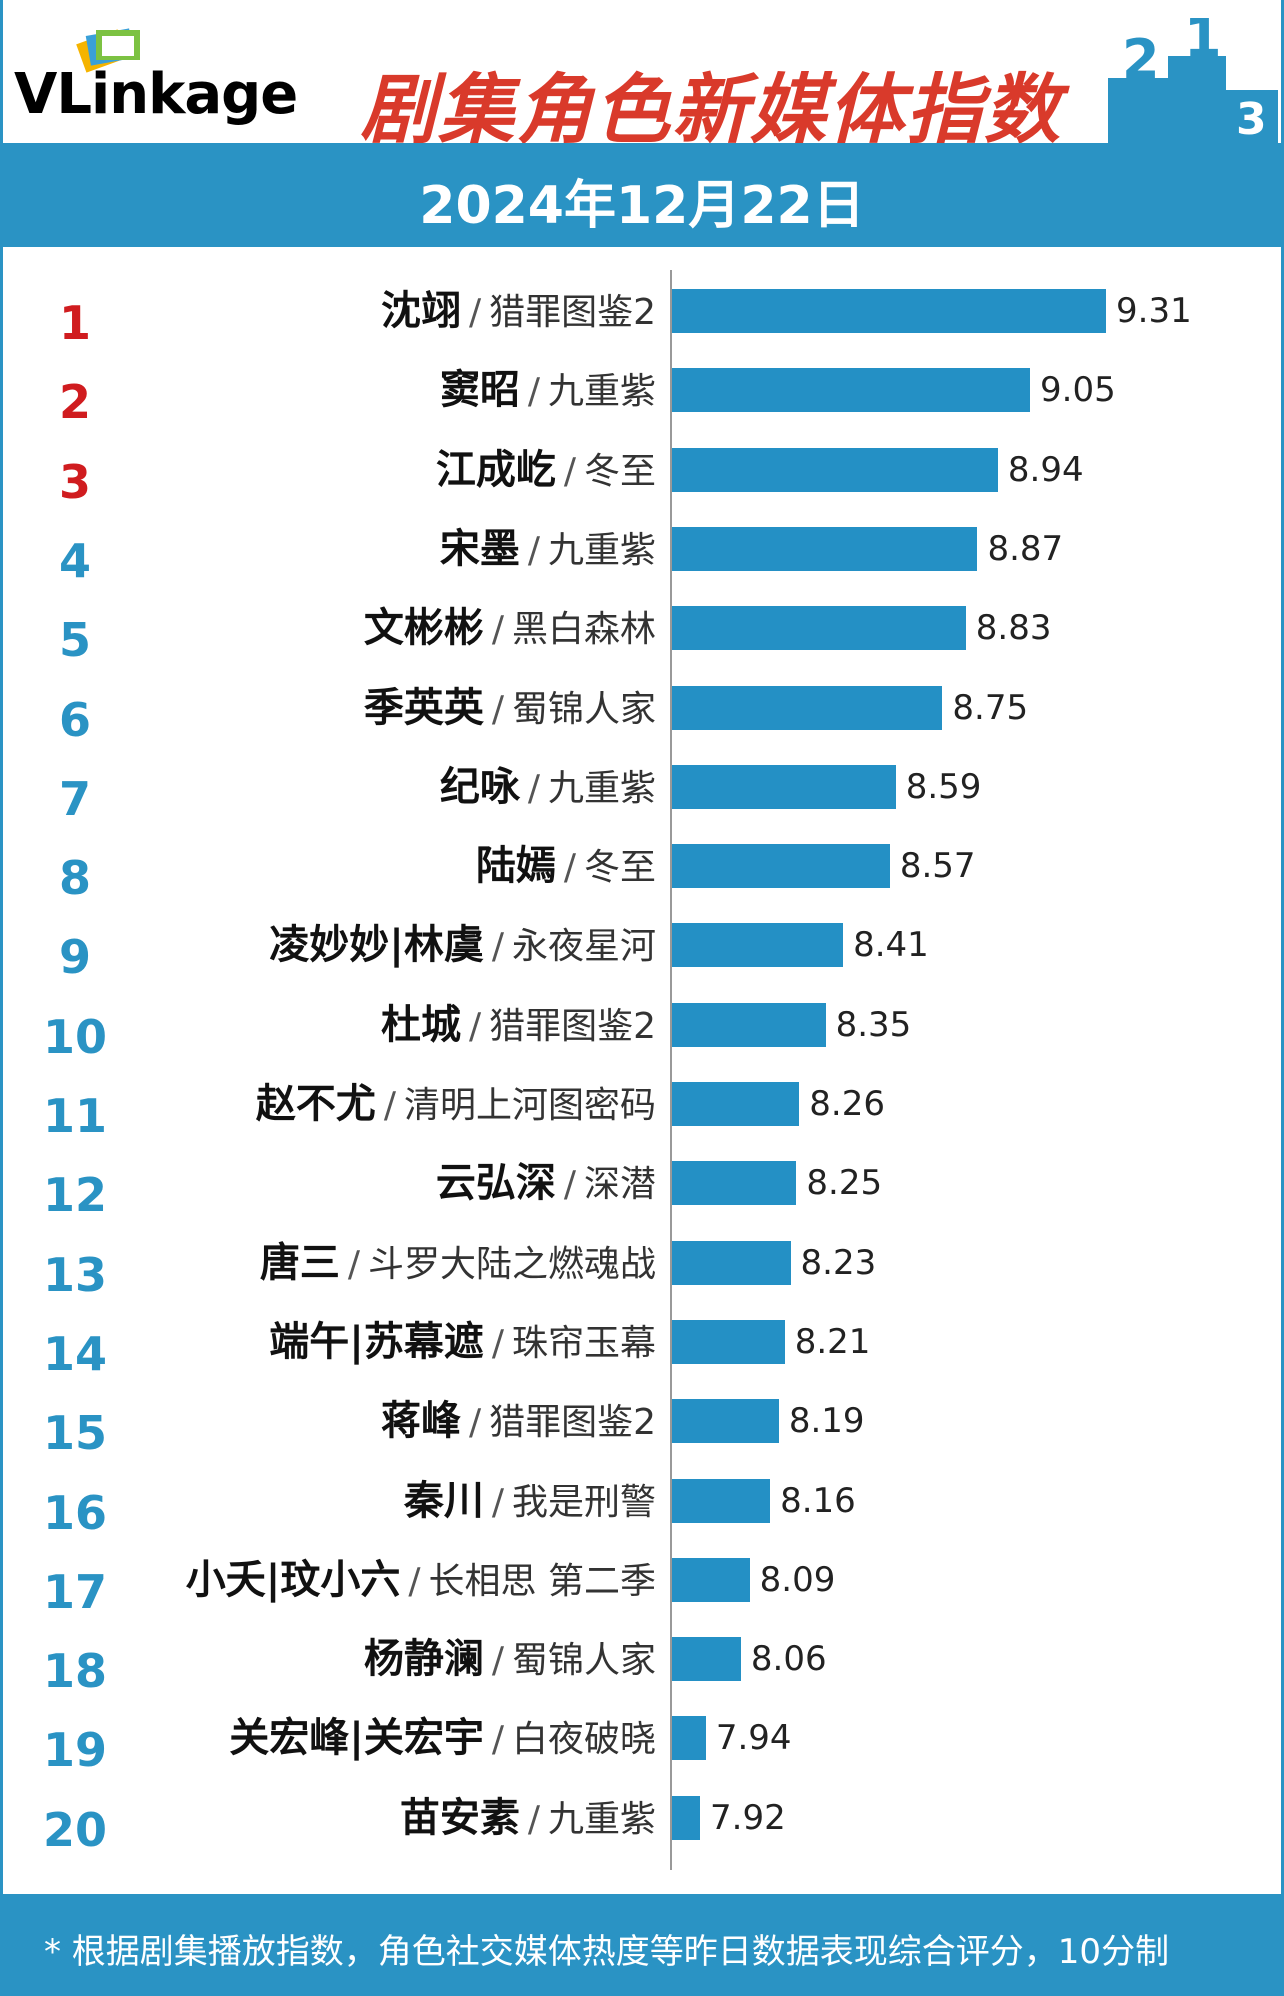  Describe the element at coordinates (108, 50) in the screenshot. I see `logo-cards-icon` at that location.